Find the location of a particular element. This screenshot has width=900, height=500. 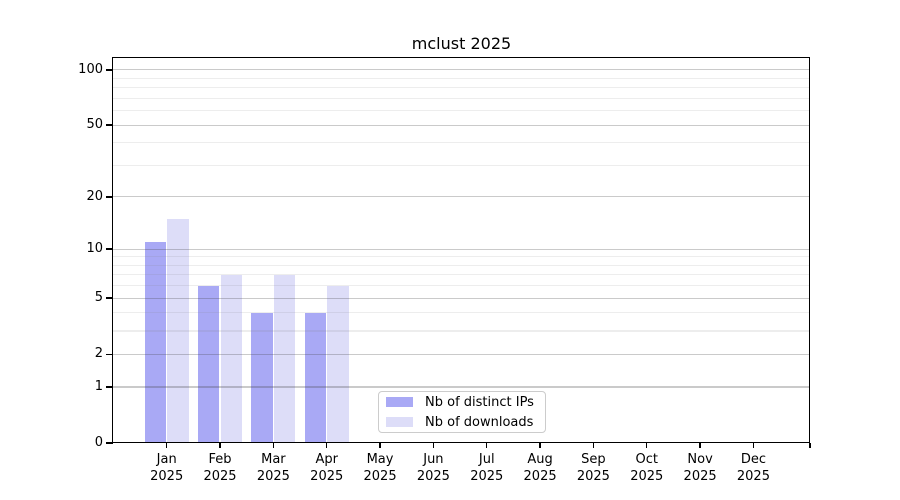

legend-swatch-downloads is located at coordinates (399, 422).